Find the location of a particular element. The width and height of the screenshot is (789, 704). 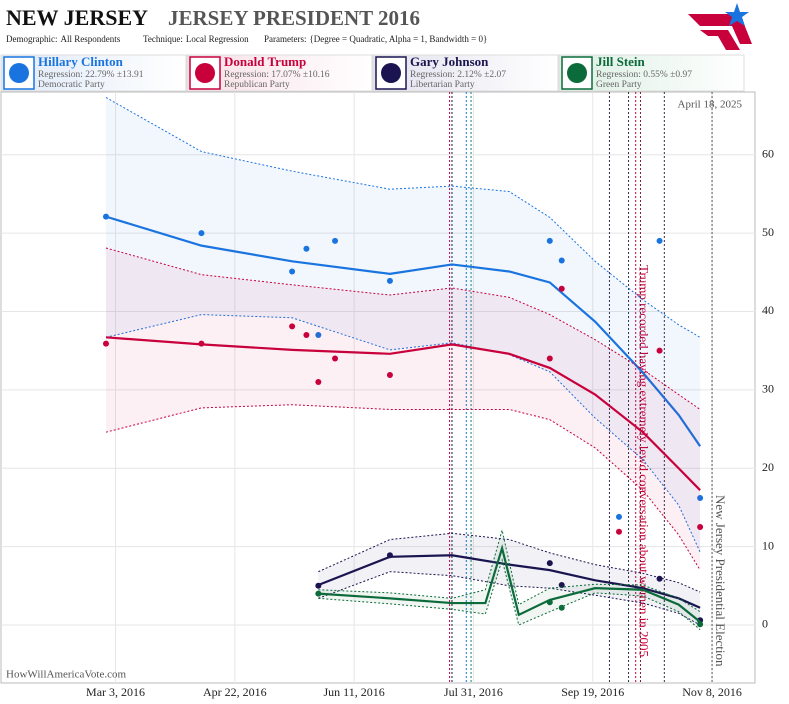

legend-party: Libertarian Party is located at coordinates (442, 85).